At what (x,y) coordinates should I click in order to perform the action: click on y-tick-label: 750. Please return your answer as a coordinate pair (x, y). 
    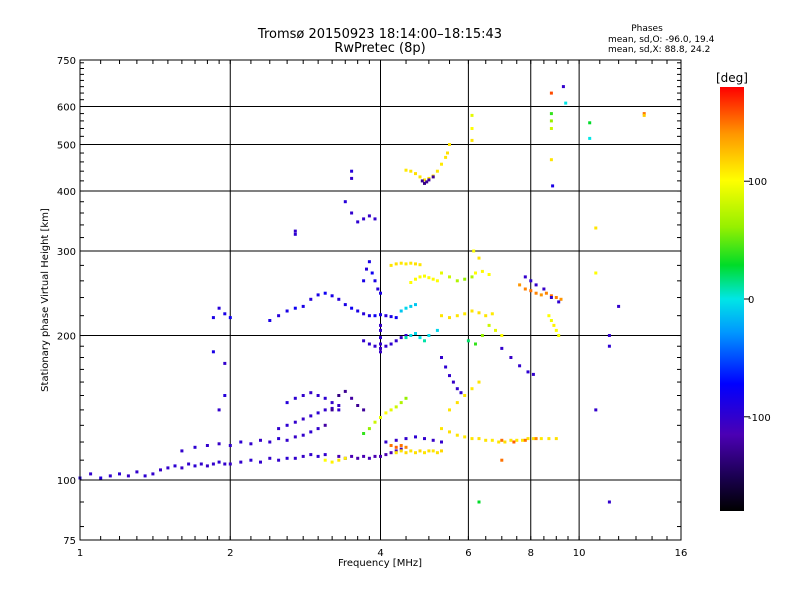
    Looking at the image, I should click on (66, 61).